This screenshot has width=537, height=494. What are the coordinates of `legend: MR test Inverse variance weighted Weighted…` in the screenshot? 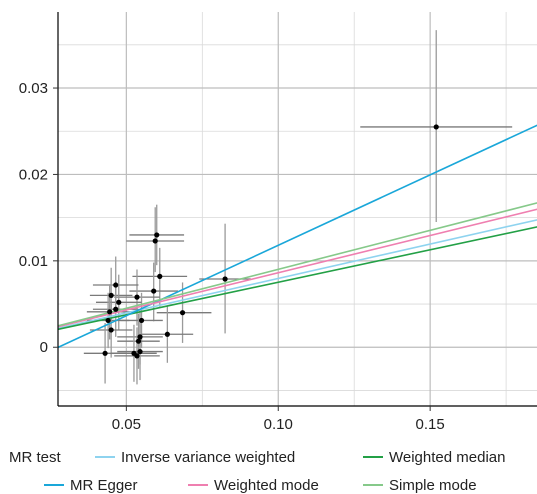 It's located at (257, 471).